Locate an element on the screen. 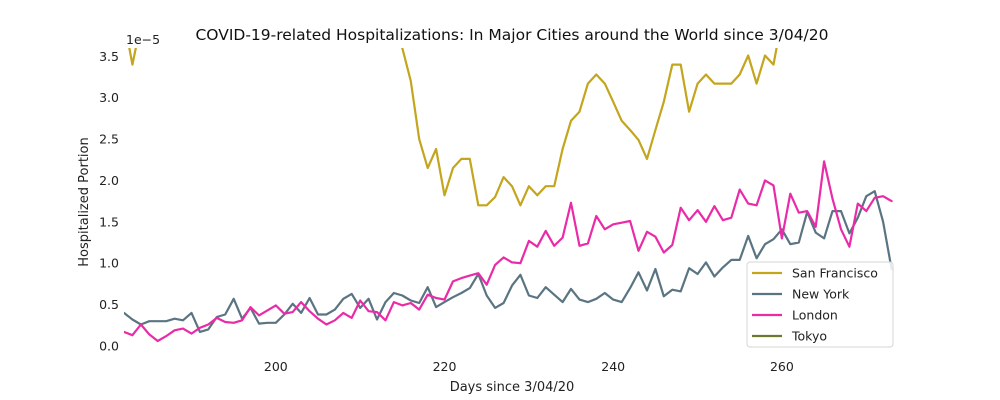 The image size is (1000, 400). y-tick-label: 0.0 is located at coordinates (109, 346).